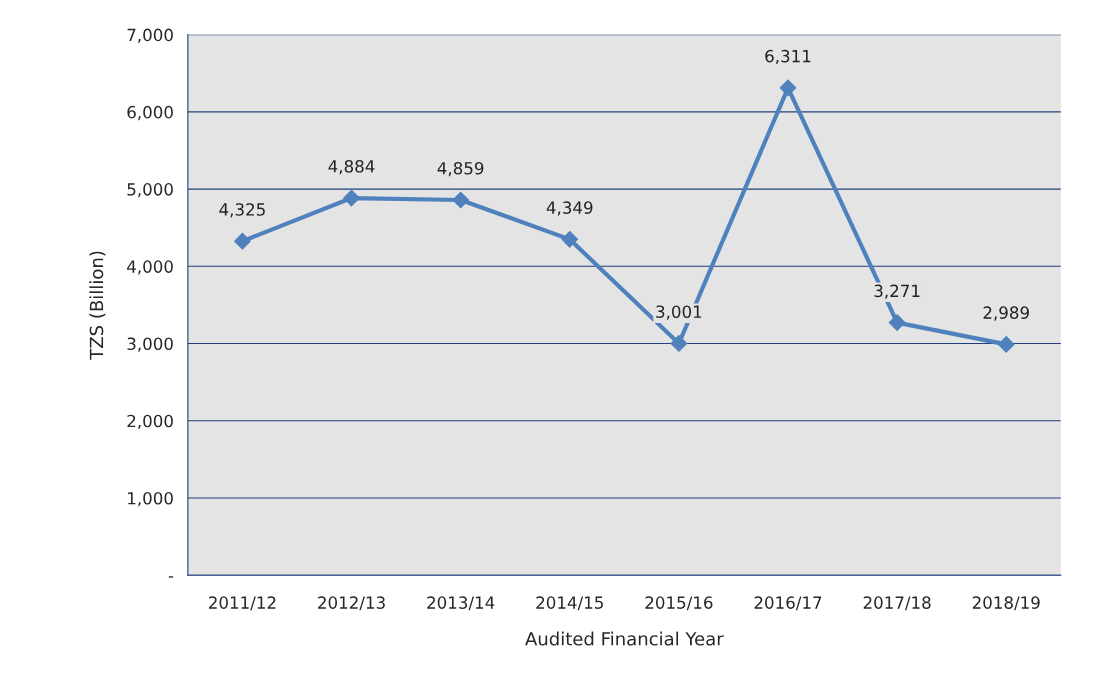 Image resolution: width=1105 pixels, height=693 pixels. I want to click on data-label: 2,989, so click(1006, 313).